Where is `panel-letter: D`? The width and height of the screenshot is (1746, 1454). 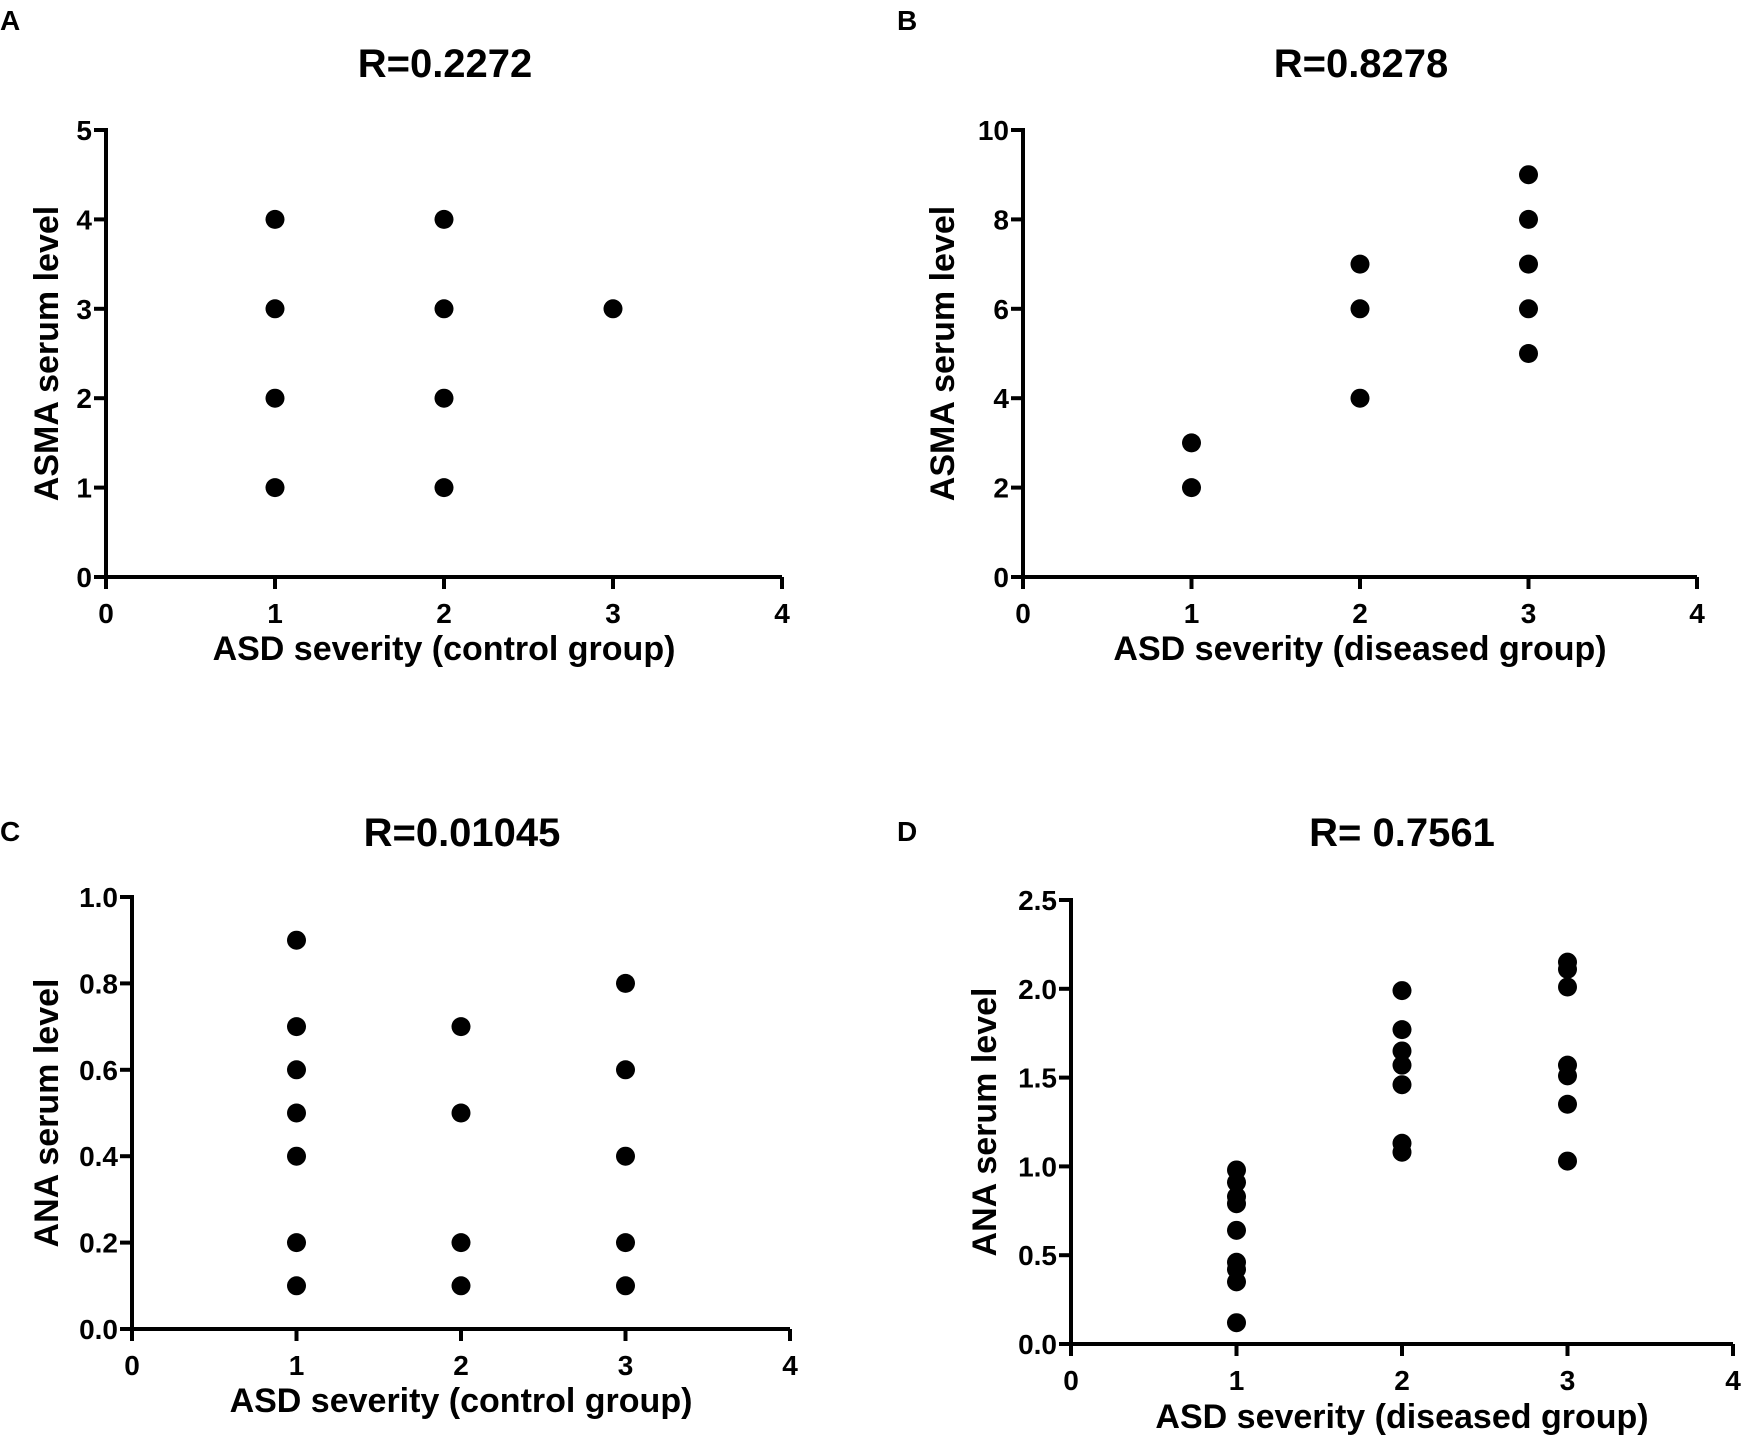 panel-letter: D is located at coordinates (907, 831).